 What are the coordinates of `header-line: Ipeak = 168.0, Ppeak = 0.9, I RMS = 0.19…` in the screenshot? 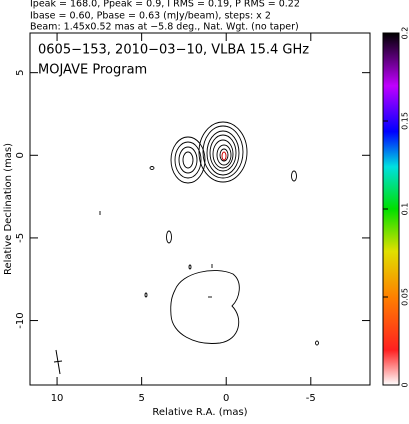 It's located at (165, 5).